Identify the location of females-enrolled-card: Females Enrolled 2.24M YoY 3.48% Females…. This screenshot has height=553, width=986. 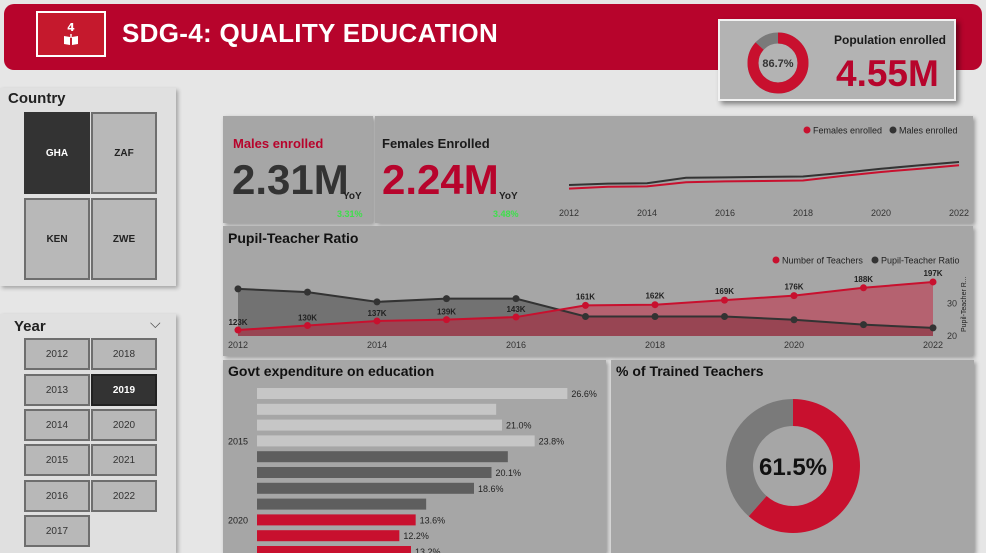
(674, 169).